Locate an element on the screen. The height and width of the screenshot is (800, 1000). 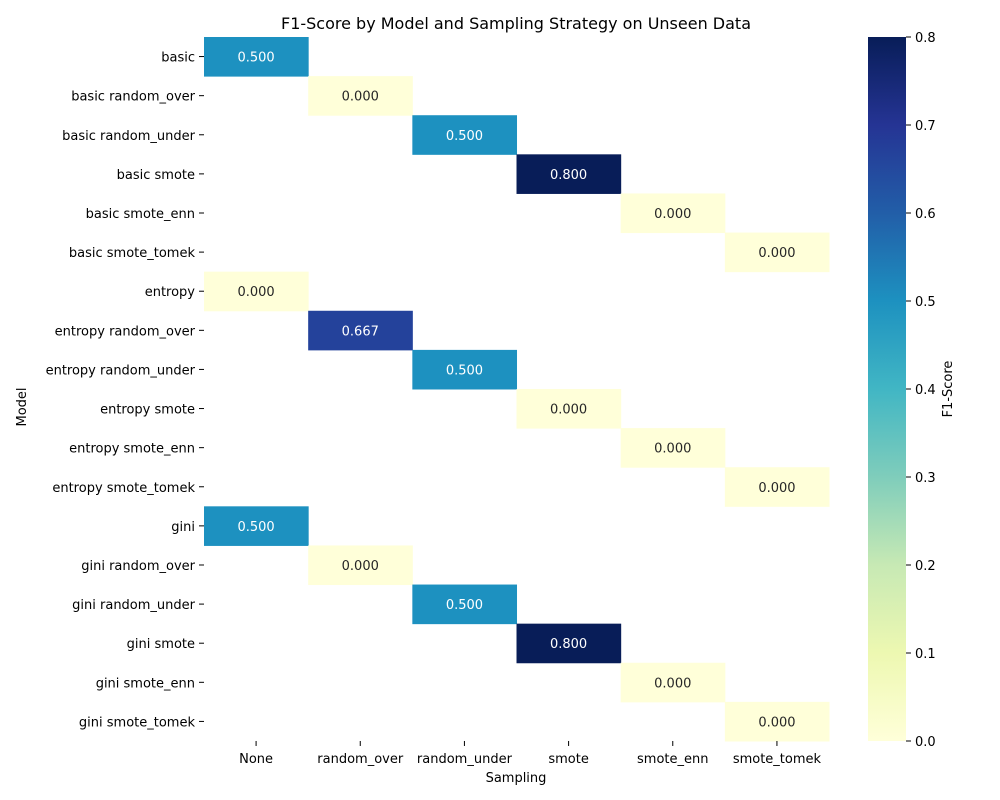
x-tick-label: None is located at coordinates (256, 759).